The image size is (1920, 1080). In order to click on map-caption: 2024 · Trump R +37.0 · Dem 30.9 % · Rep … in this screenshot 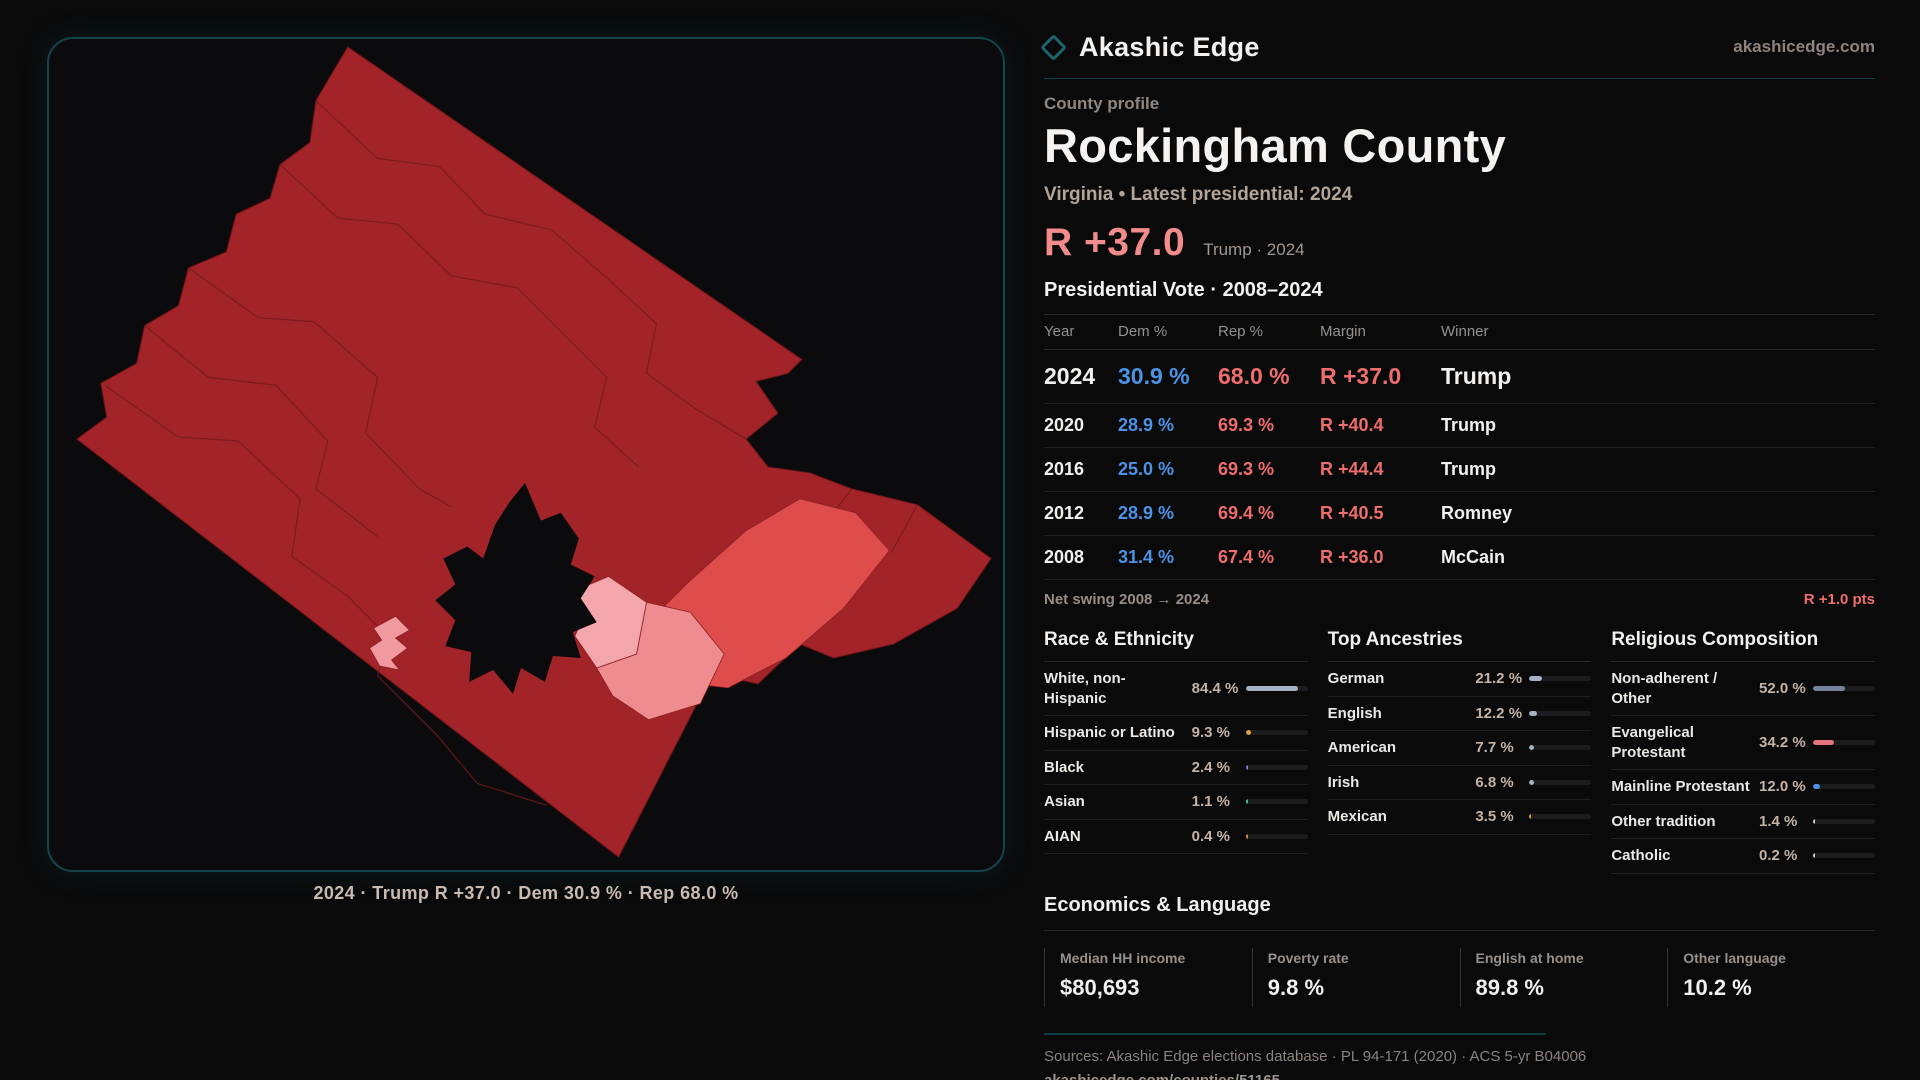, I will do `click(526, 893)`.